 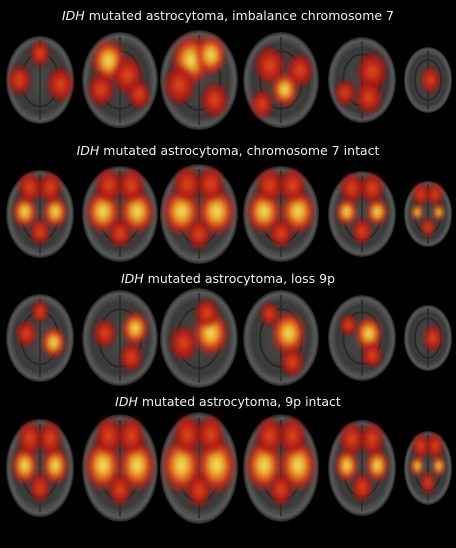 I want to click on panel-title: IDH mutated astrocytoma, loss 9p, so click(x=228, y=279).